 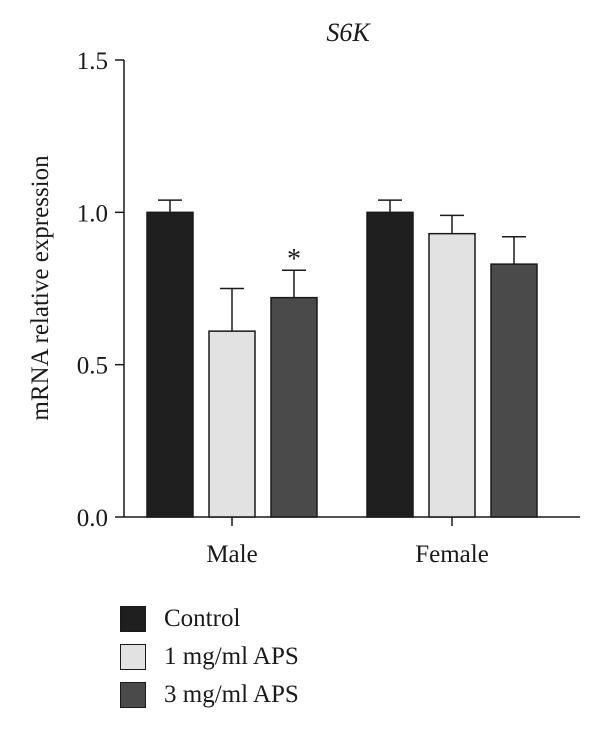 I want to click on y-tick-label: 1.5, so click(x=92, y=61).